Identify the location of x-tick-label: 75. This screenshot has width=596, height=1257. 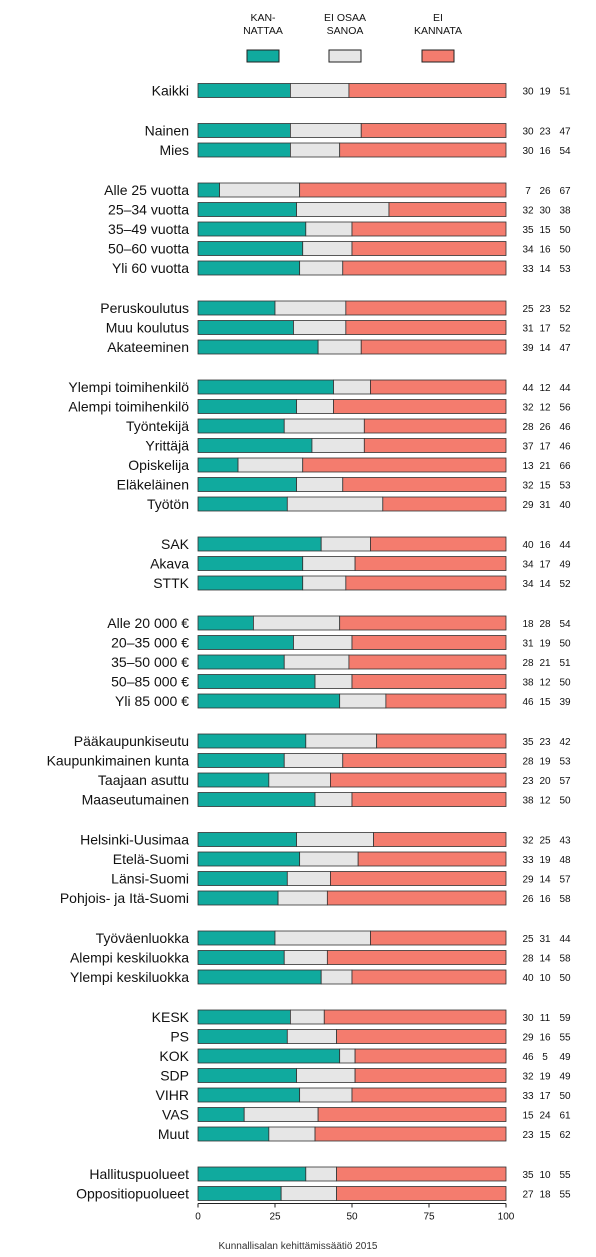
(429, 1217).